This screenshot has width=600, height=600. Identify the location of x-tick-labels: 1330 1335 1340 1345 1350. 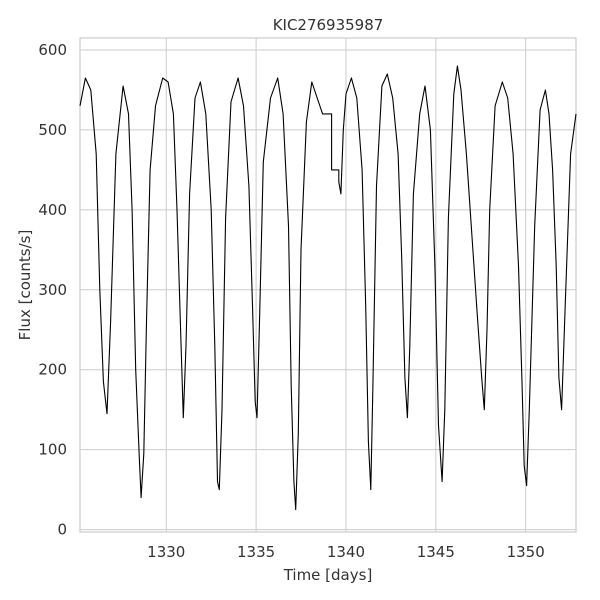
(346, 552).